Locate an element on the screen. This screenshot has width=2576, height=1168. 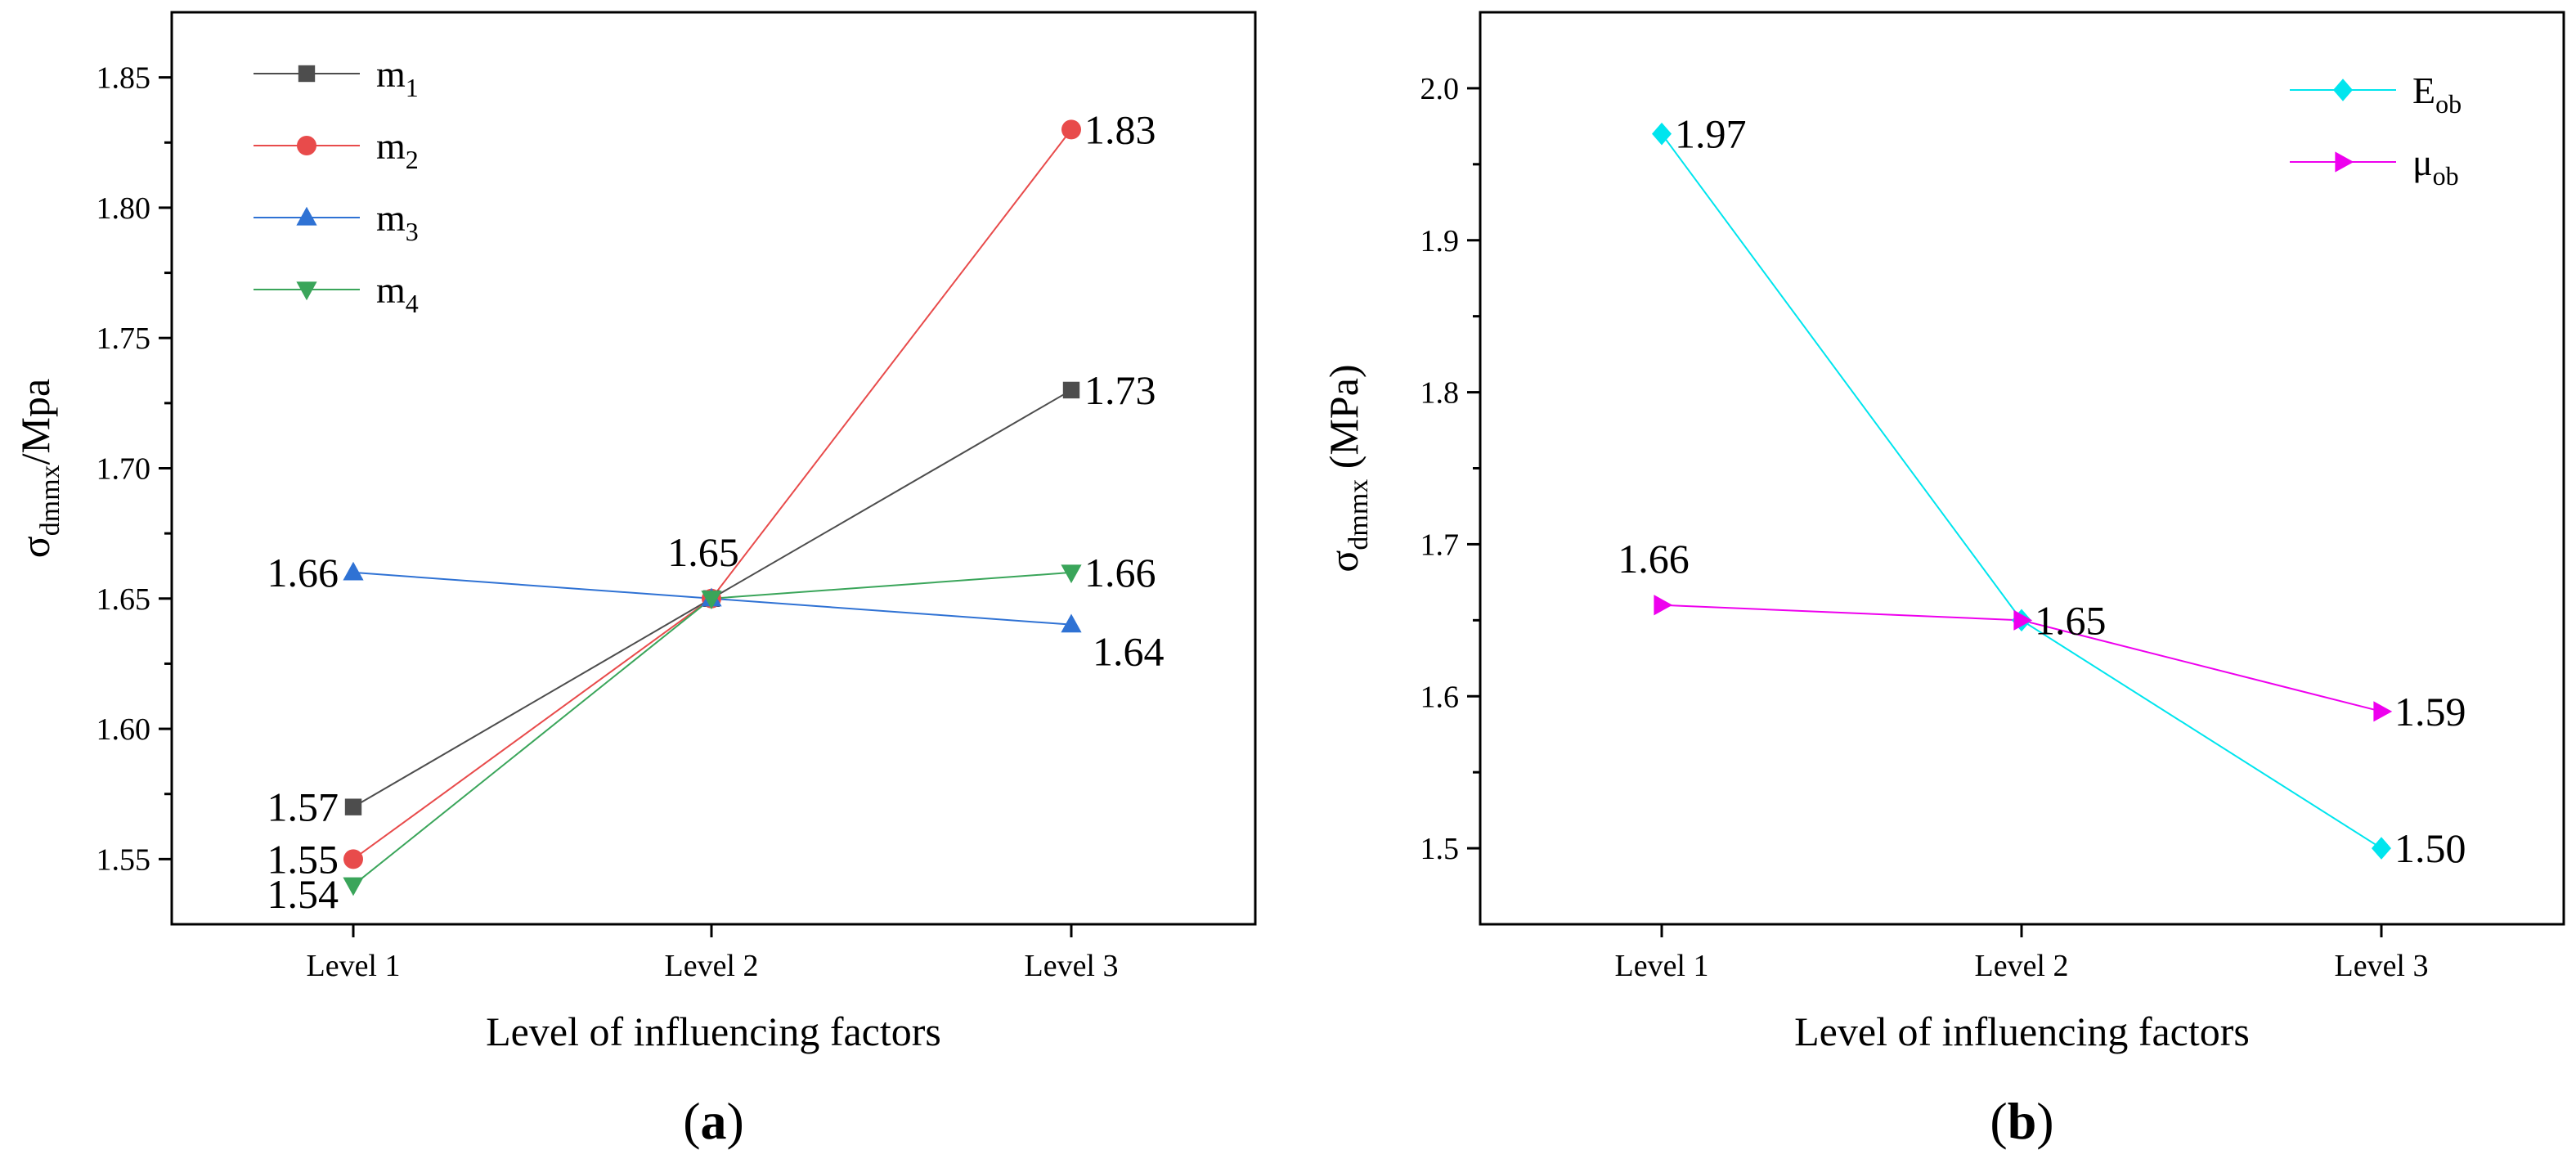
series-m4 is located at coordinates (712, 728).